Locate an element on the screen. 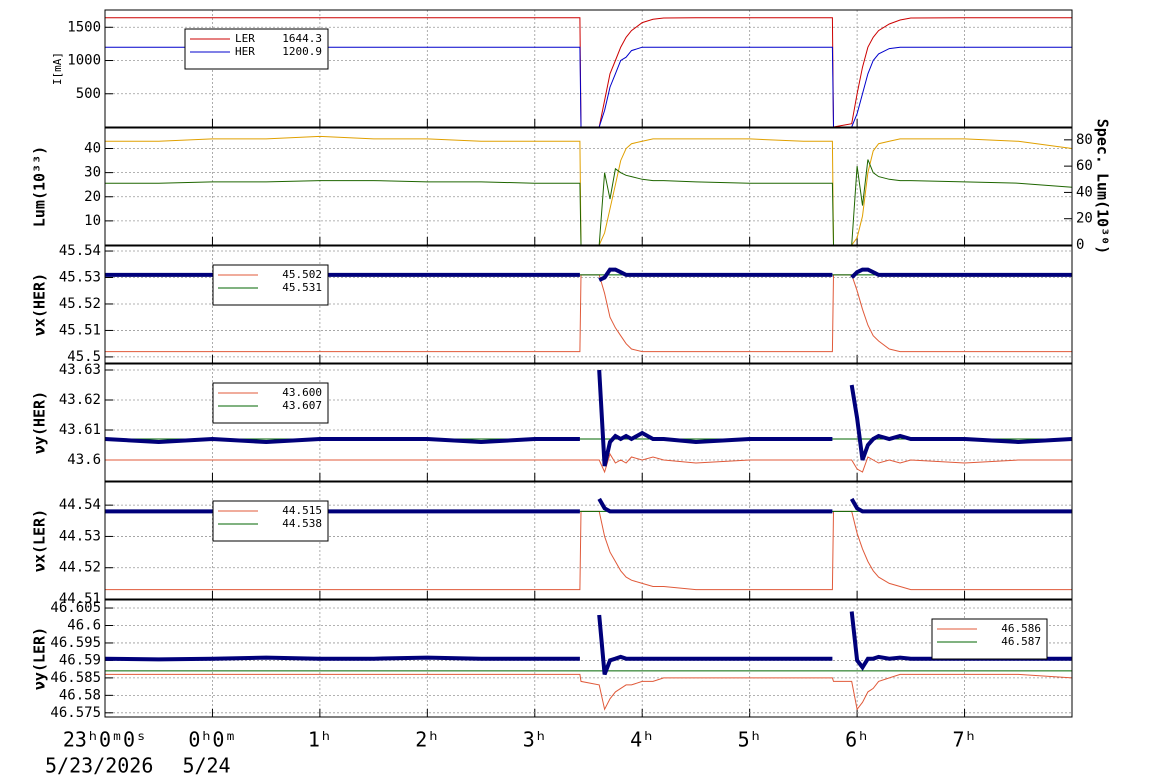 Image resolution: width=1154 pixels, height=782 pixels. x-tick-label: 23ʰ0ᵐ0ˢ is located at coordinates (105, 740).